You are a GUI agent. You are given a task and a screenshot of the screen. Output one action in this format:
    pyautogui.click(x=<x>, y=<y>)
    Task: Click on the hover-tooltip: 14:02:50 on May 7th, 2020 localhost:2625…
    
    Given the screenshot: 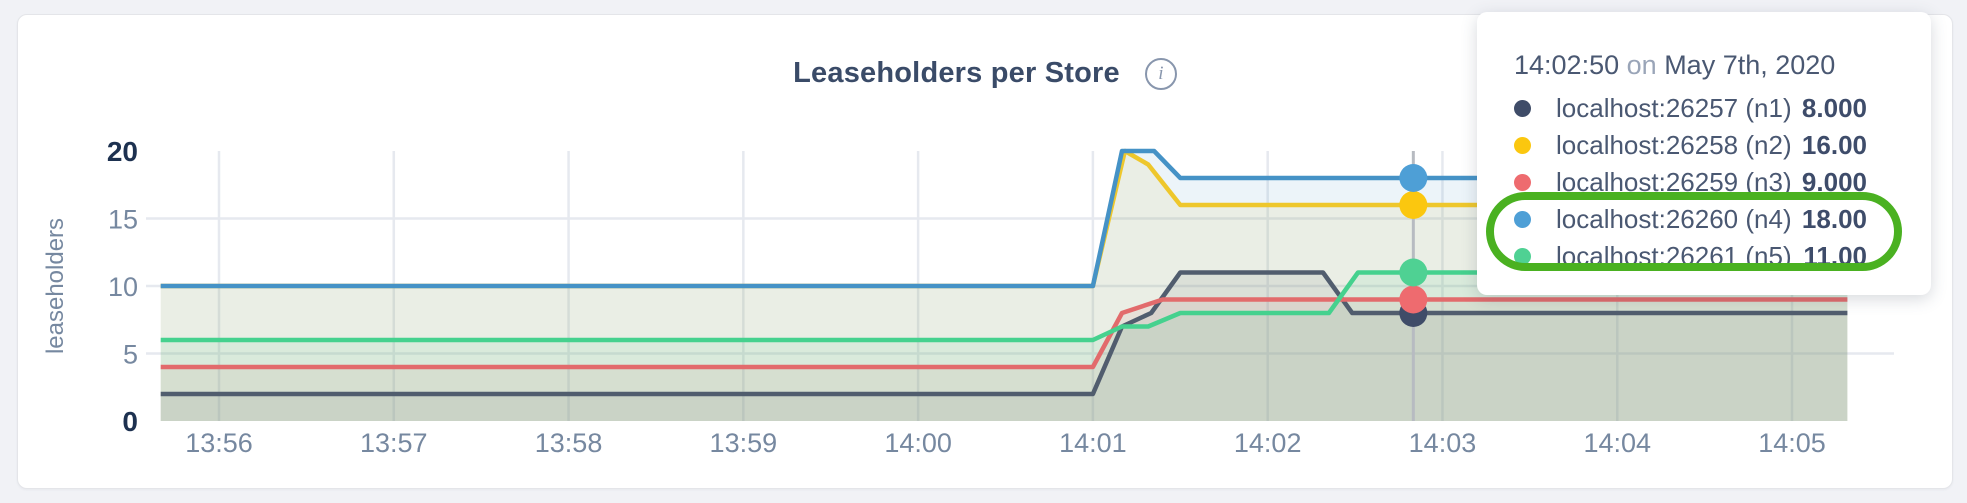 What is the action you would take?
    pyautogui.click(x=1704, y=153)
    